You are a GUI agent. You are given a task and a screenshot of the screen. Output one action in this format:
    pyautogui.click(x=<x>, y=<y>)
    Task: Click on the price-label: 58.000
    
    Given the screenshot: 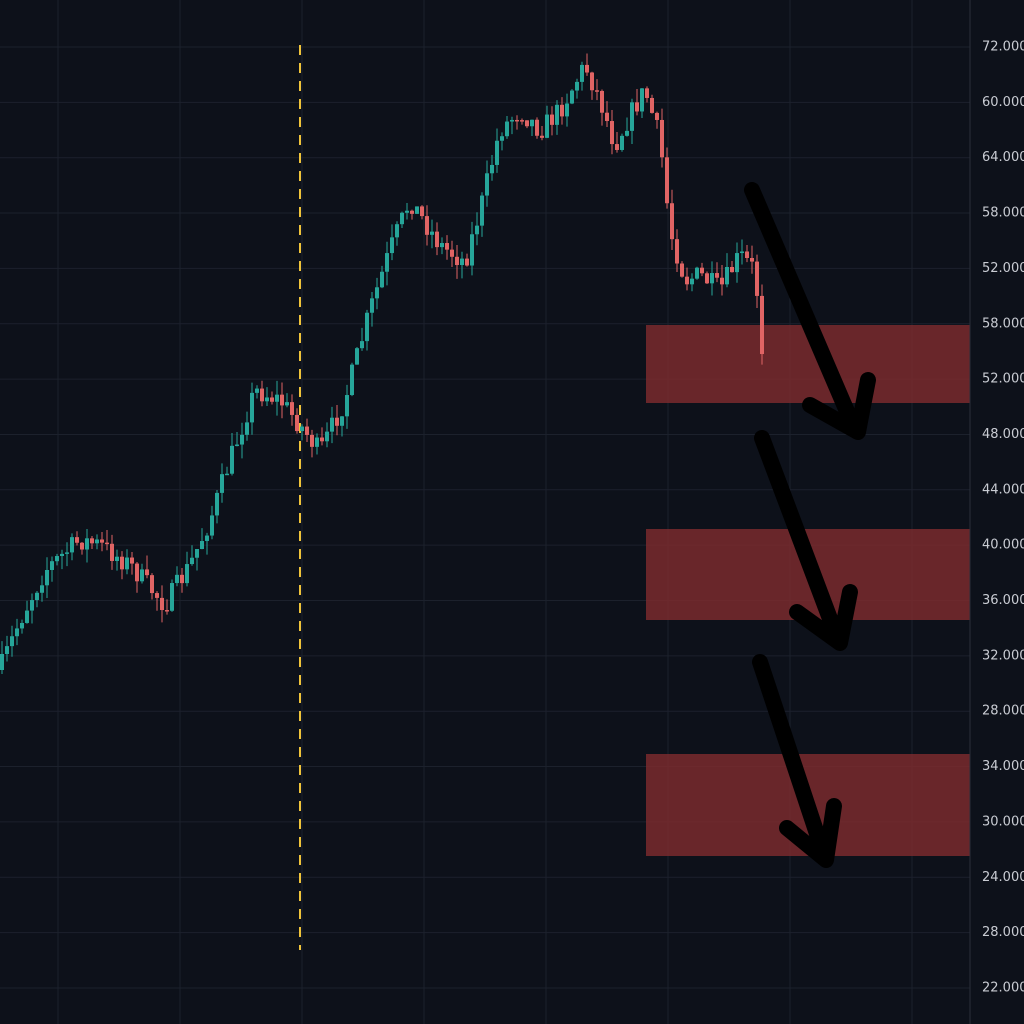 What is the action you would take?
    pyautogui.click(x=1003, y=213)
    